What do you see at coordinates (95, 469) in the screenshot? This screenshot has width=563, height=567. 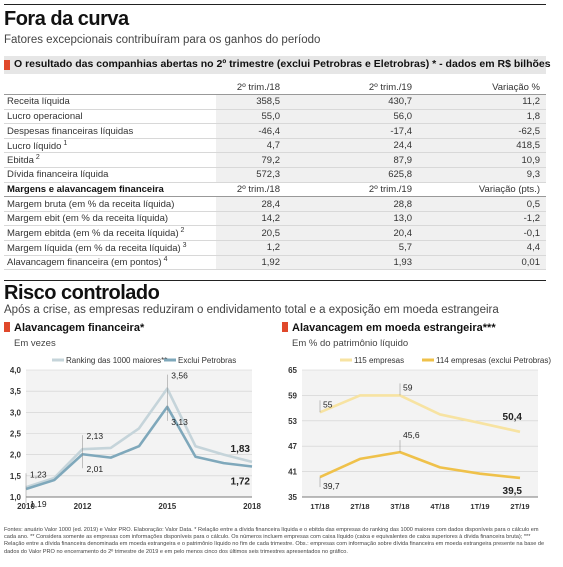 I see `data-label: 2,01` at bounding box center [95, 469].